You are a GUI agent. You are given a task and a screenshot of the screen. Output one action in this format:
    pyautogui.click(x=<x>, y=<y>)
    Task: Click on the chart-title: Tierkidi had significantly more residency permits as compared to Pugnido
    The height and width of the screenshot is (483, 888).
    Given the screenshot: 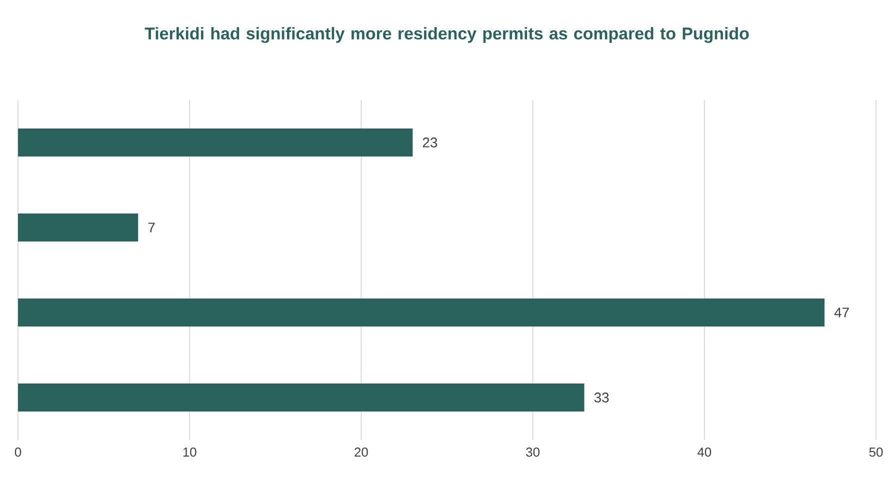 What is the action you would take?
    pyautogui.click(x=446, y=35)
    